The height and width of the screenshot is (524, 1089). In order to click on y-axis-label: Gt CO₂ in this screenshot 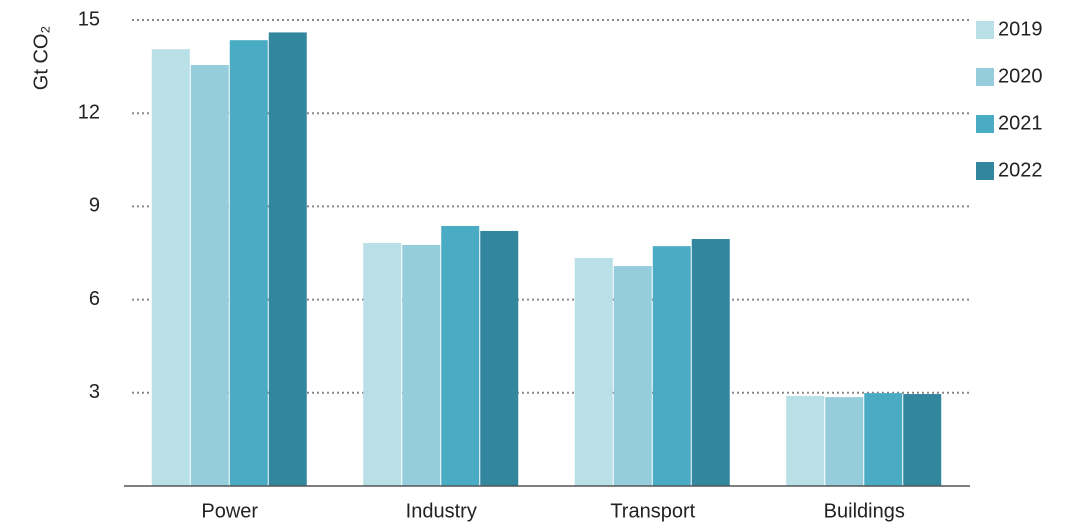, I will do `click(41, 58)`.